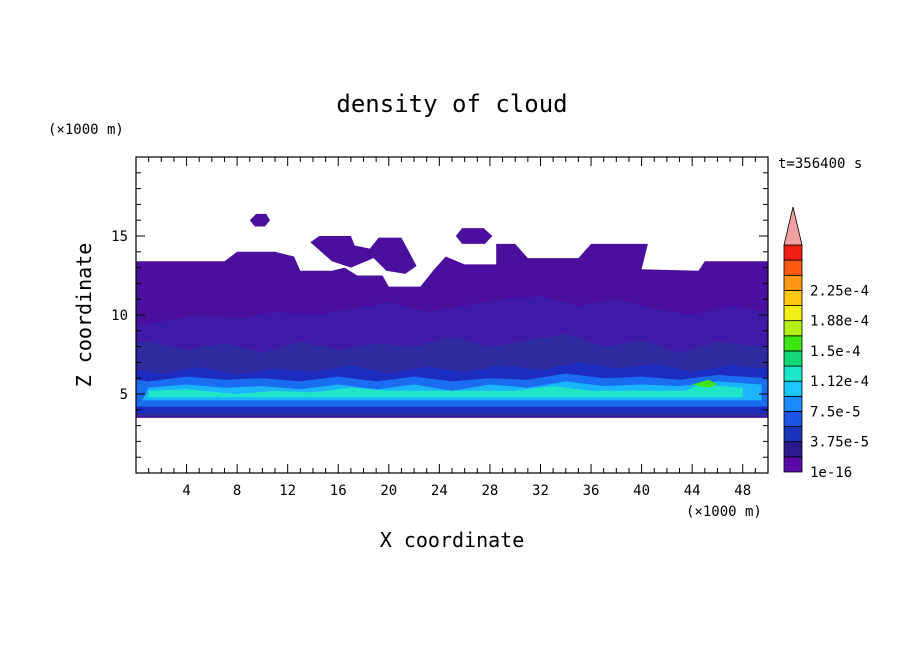 The image size is (904, 654). Describe the element at coordinates (793, 226) in the screenshot. I see `colorbar-overflow-arrow` at that location.